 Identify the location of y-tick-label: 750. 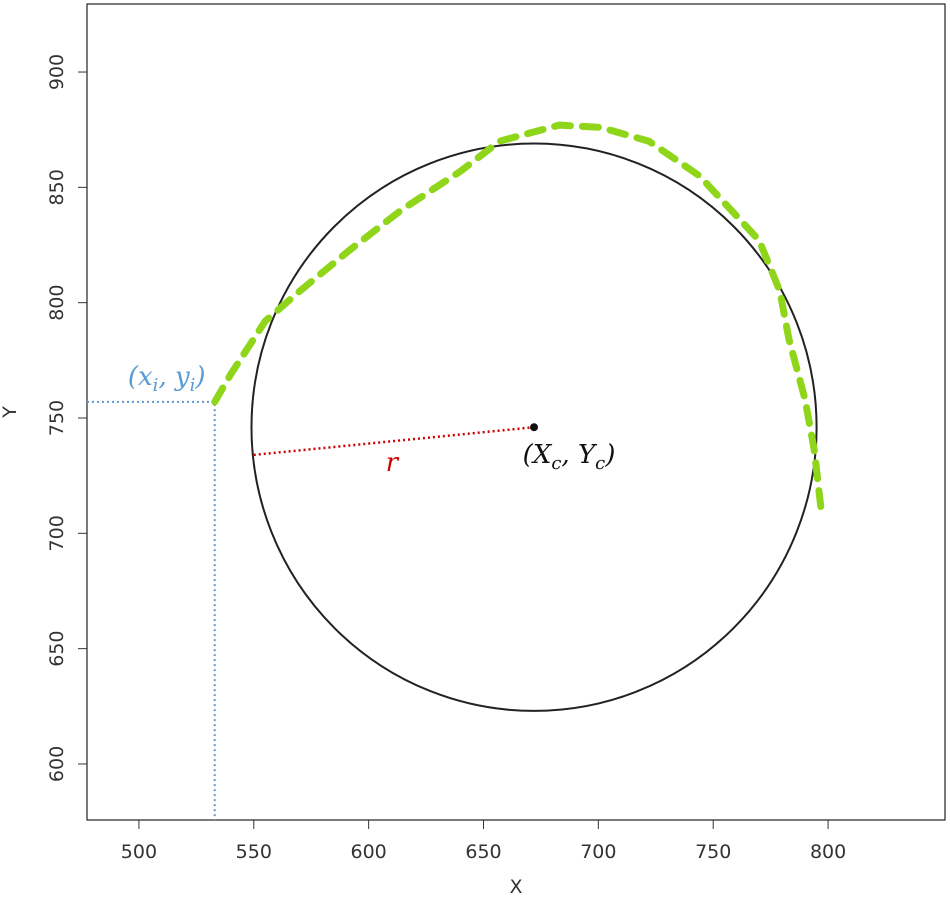
(57, 418).